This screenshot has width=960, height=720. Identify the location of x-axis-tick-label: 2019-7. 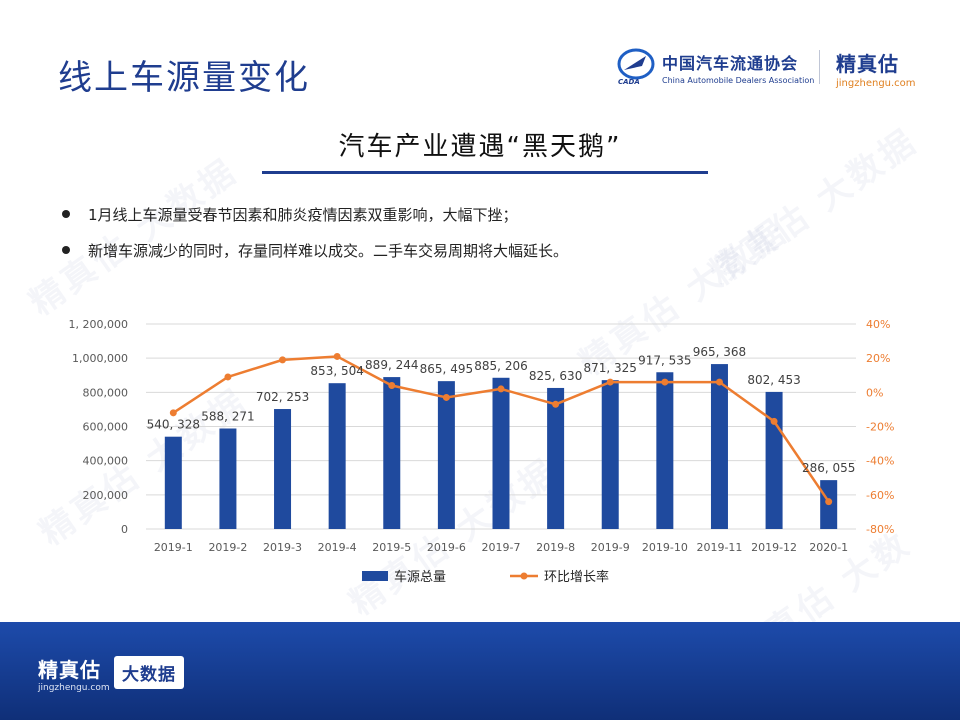
(501, 547).